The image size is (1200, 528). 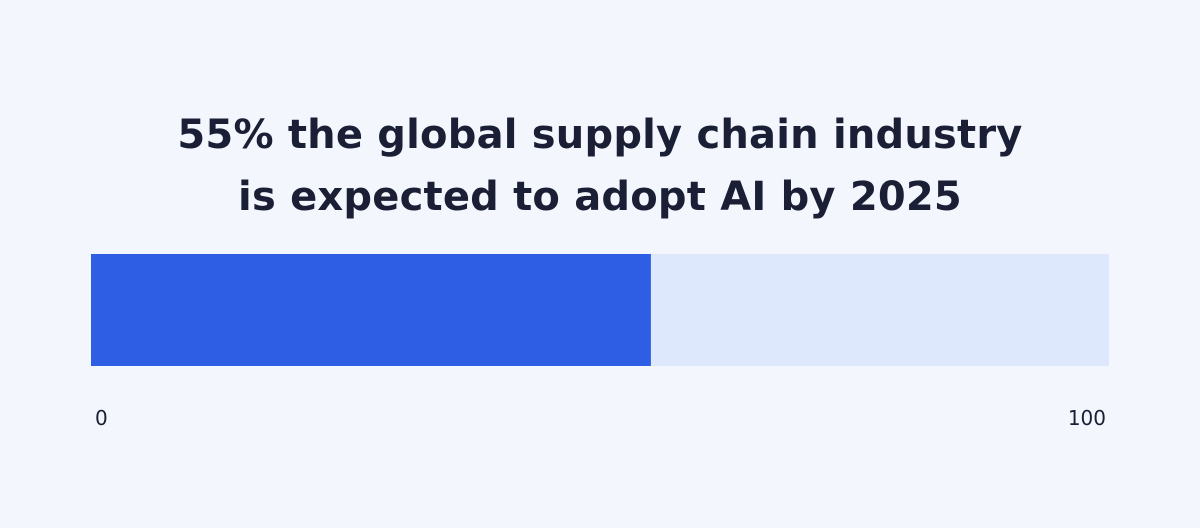 What do you see at coordinates (600, 197) in the screenshot?
I see `chart-title-line-2: is expected to adopt AI by 2025` at bounding box center [600, 197].